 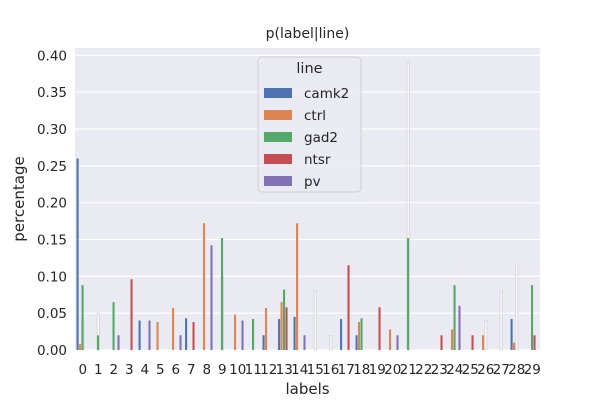 What do you see at coordinates (315, 116) in the screenshot?
I see `legend-label-ctrl: ctrl` at bounding box center [315, 116].